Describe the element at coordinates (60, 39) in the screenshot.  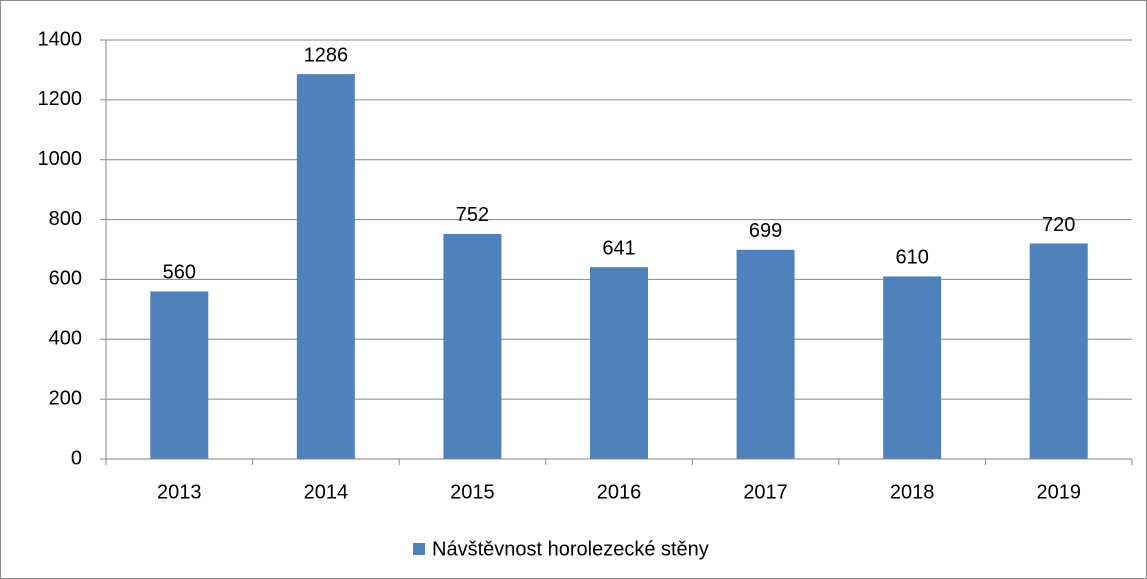
I see `y-tick-label: 1400` at that location.